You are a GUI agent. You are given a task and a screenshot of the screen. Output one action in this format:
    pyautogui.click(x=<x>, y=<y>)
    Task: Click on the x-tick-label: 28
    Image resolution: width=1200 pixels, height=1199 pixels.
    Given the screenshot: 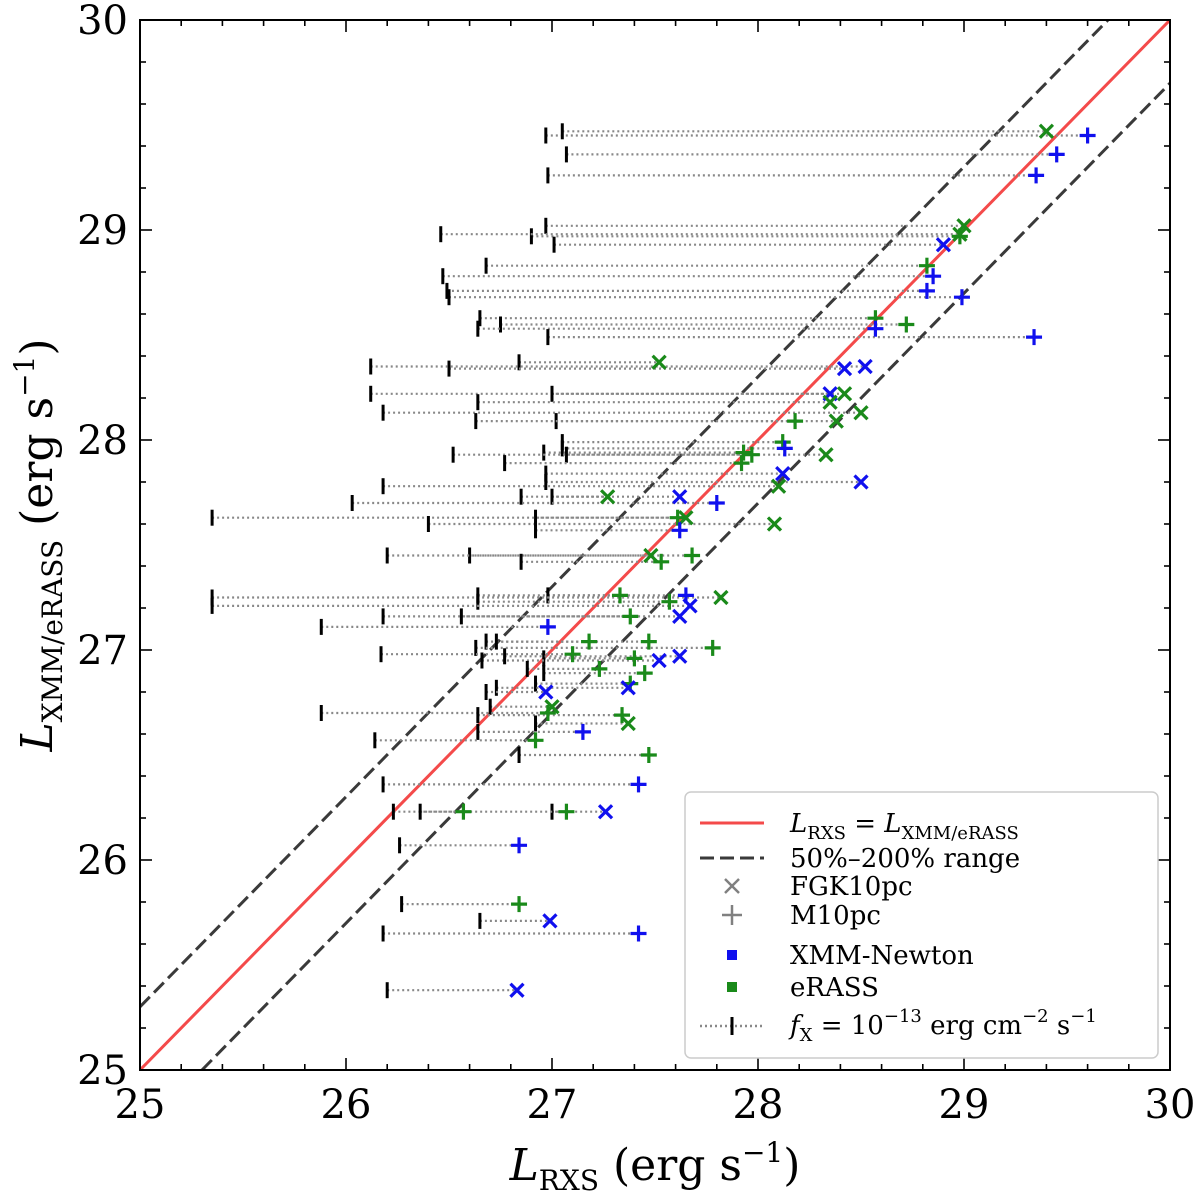 What is the action you would take?
    pyautogui.click(x=758, y=1105)
    